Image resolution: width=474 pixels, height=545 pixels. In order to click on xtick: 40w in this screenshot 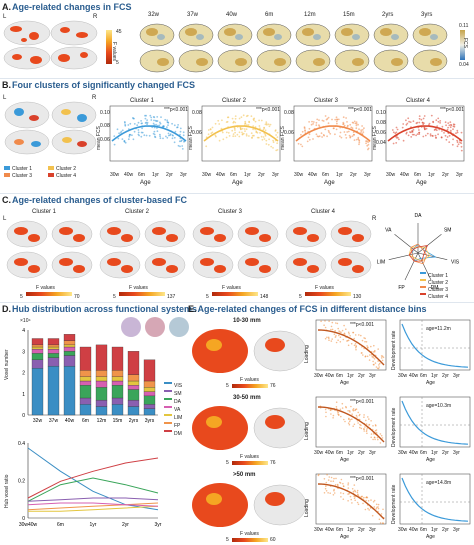, I will do `click(414, 453)`.